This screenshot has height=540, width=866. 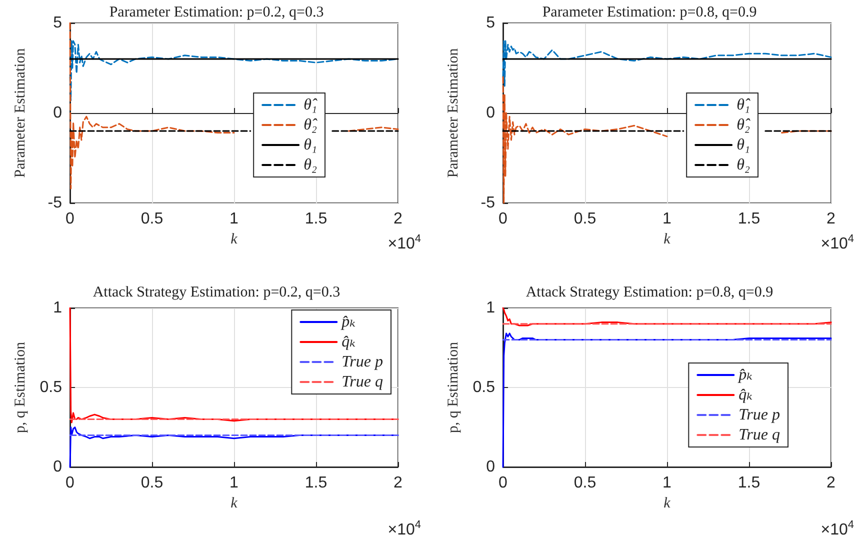 I want to click on chart-title: Parameter Estimation: p=0.8, q=0.9, so click(x=649, y=12).